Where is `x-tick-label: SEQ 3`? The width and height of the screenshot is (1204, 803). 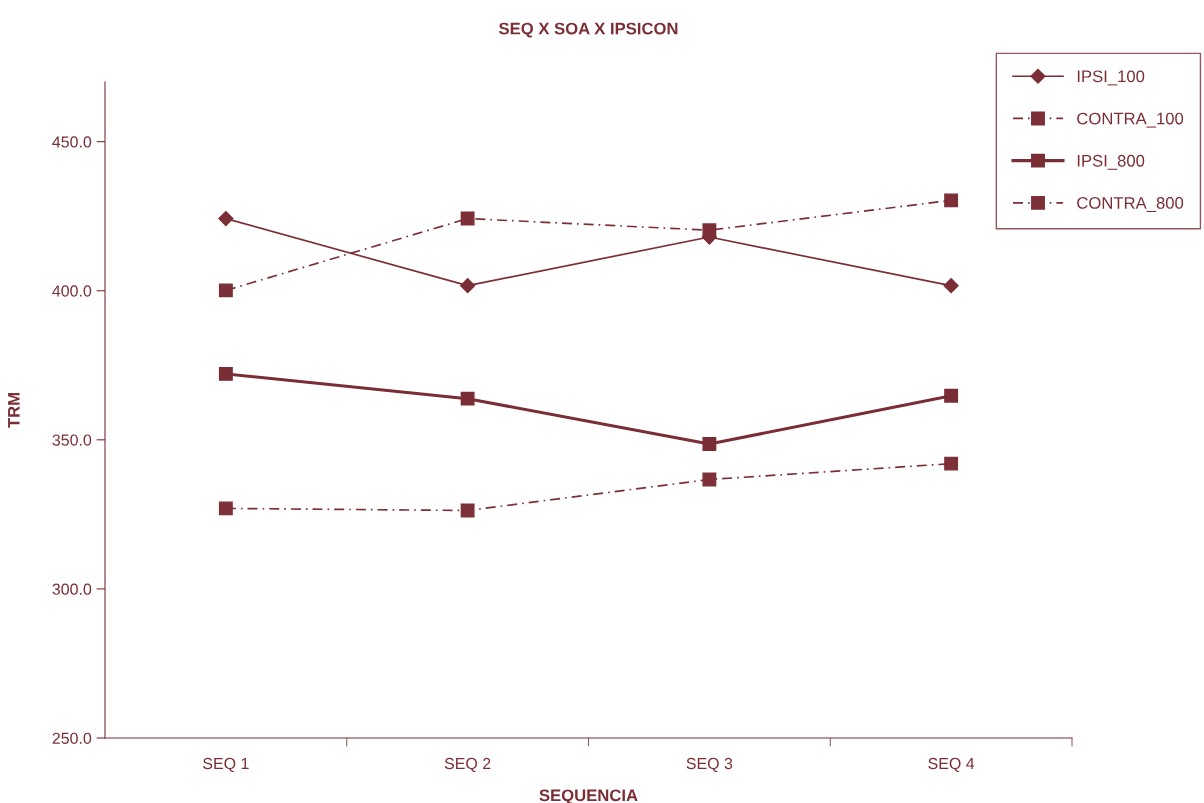
x-tick-label: SEQ 3 is located at coordinates (709, 765).